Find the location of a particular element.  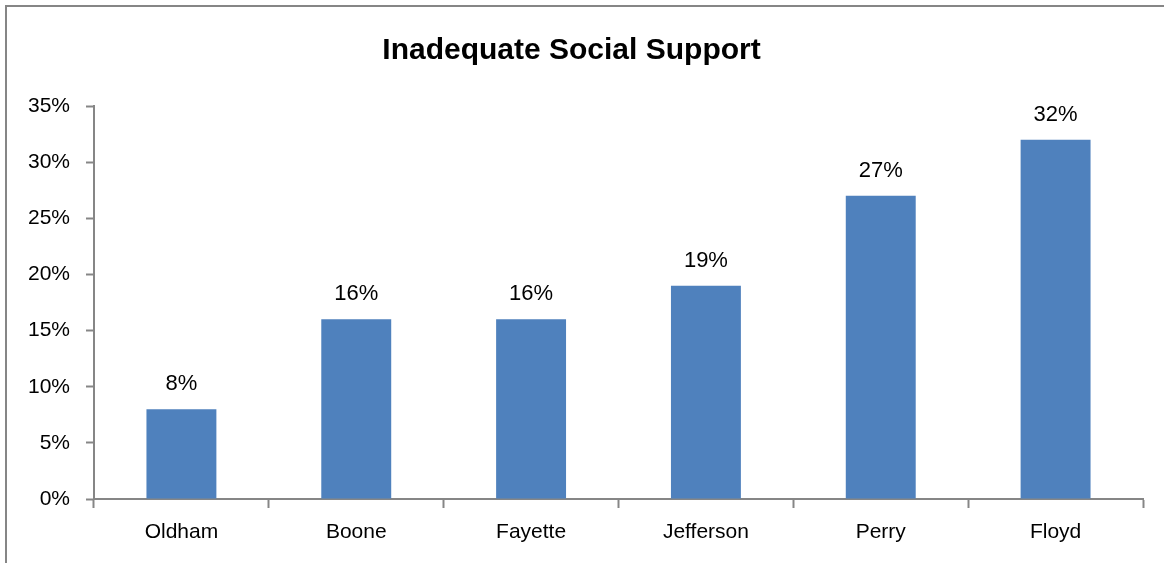

data-label: 27% is located at coordinates (880, 169).